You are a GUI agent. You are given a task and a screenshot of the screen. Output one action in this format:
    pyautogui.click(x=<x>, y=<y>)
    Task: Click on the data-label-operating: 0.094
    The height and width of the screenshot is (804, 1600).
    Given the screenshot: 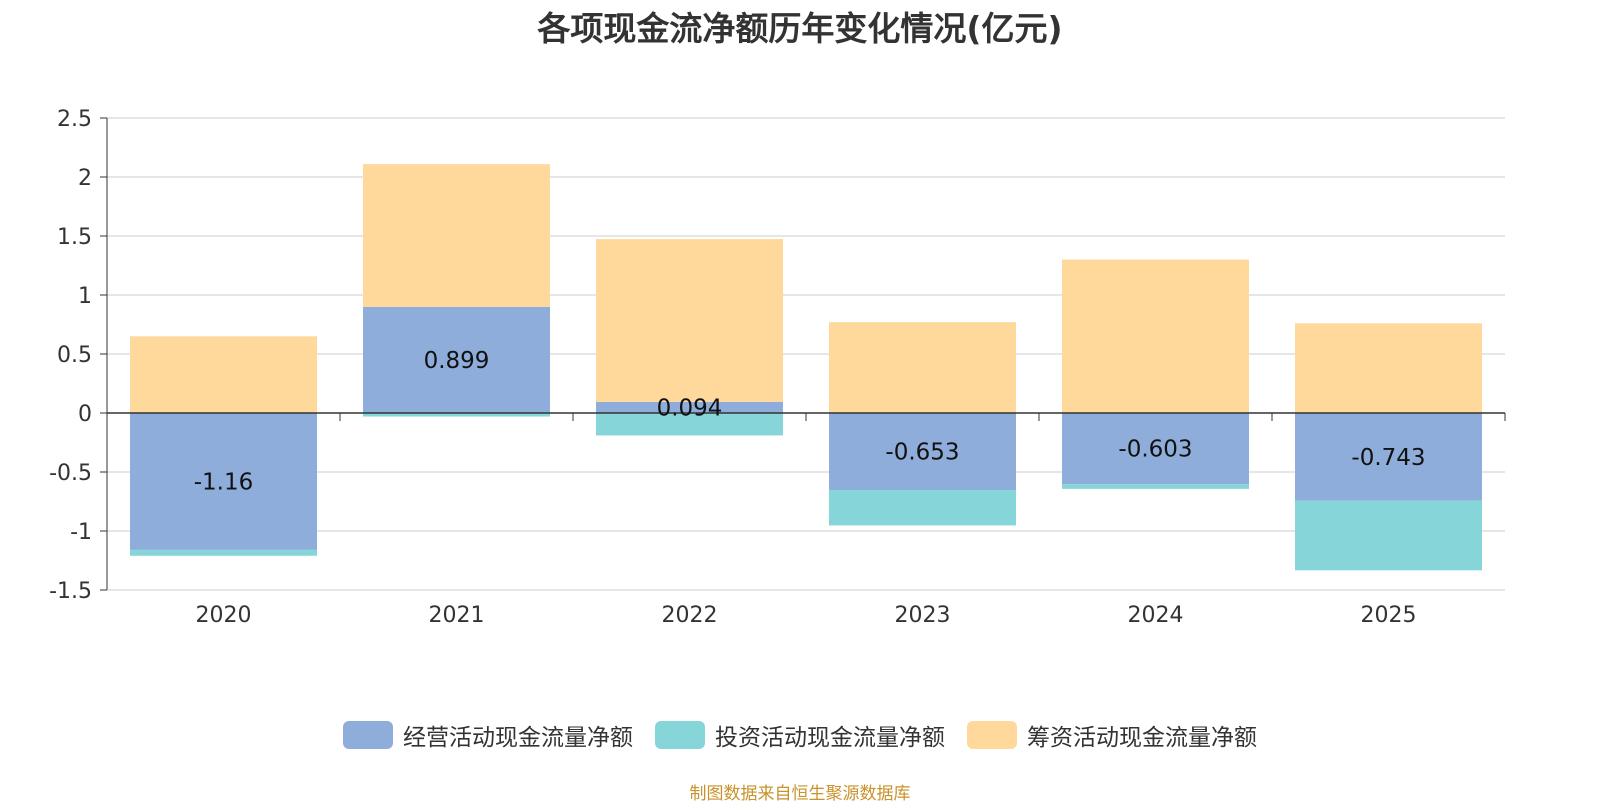 What is the action you would take?
    pyautogui.click(x=690, y=408)
    